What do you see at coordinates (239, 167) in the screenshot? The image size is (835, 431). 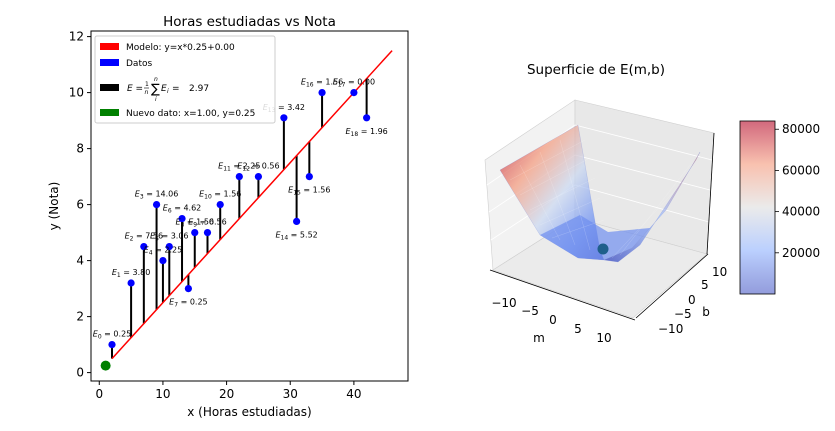 I see `error-label: E11 = 2.25` at bounding box center [239, 167].